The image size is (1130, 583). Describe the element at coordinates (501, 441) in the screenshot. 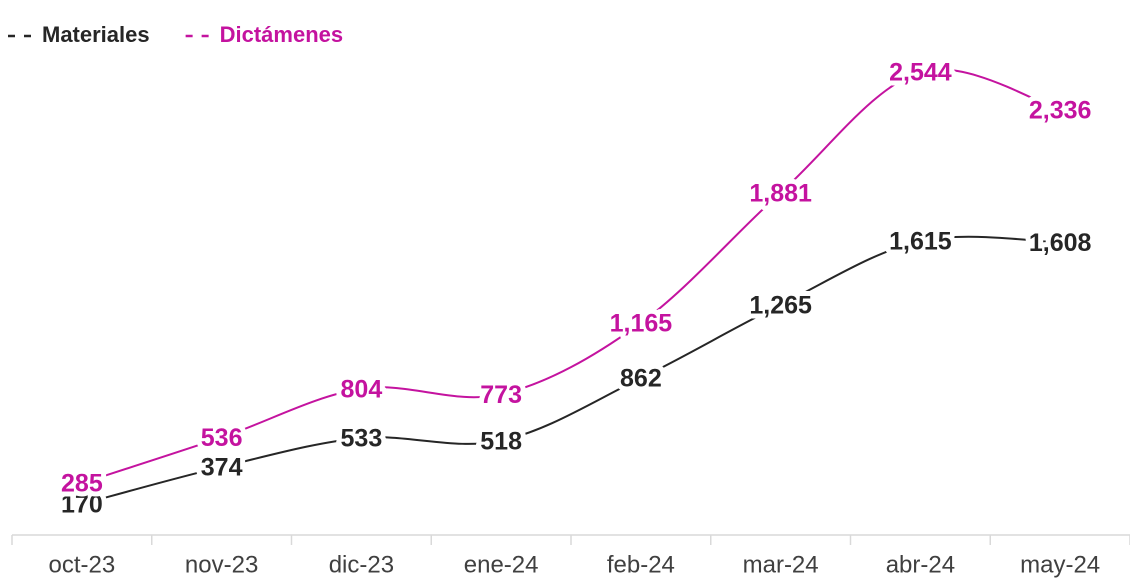

I see `data-label: 518` at that location.